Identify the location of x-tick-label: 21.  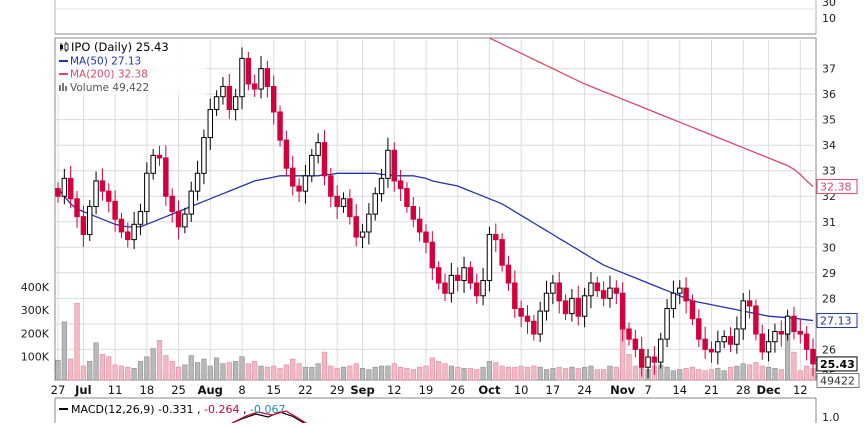
(711, 390).